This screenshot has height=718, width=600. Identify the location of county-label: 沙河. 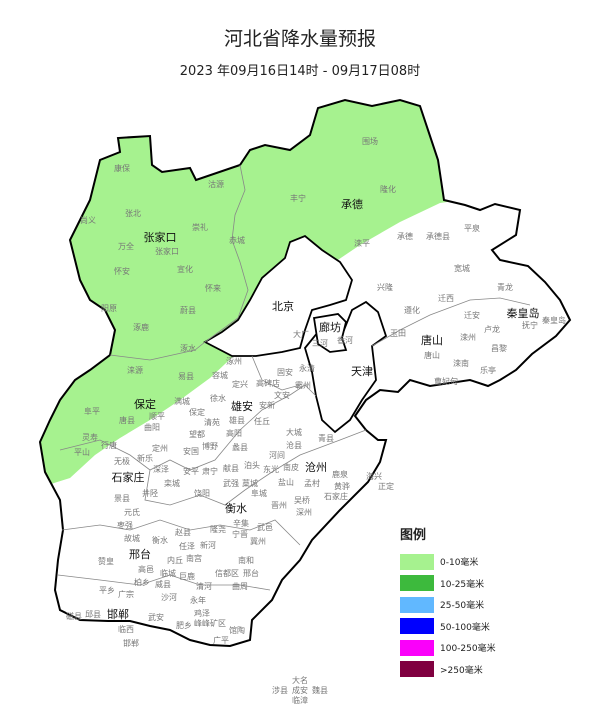
(169, 597).